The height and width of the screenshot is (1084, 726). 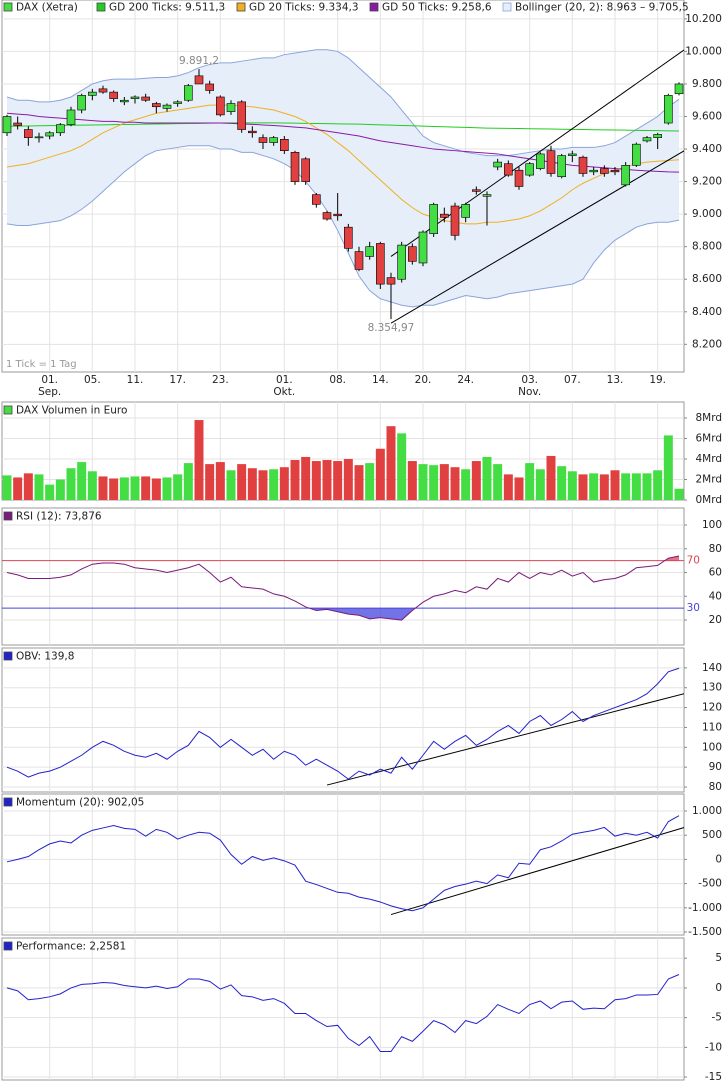 What do you see at coordinates (707, 117) in the screenshot?
I see `y-tick-label: 9.600` at bounding box center [707, 117].